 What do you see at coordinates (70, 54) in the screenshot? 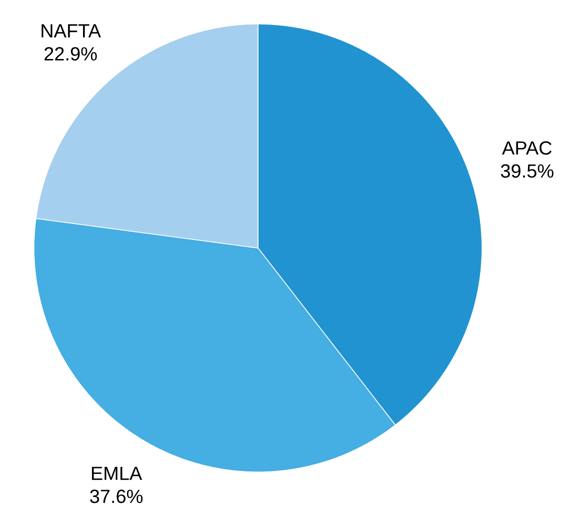
I see `data-label: 22.9%` at bounding box center [70, 54].